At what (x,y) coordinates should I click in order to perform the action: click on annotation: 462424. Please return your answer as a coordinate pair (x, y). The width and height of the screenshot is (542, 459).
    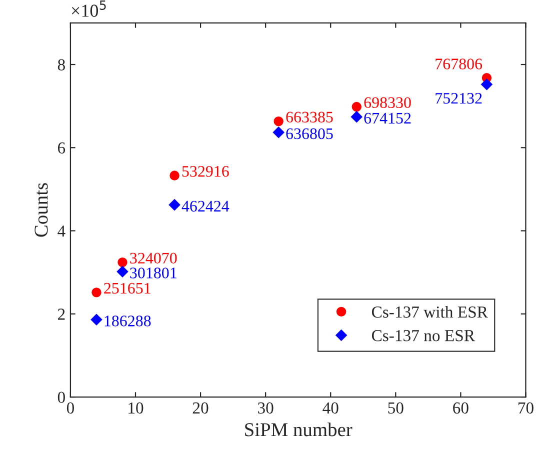
    Looking at the image, I should click on (206, 206).